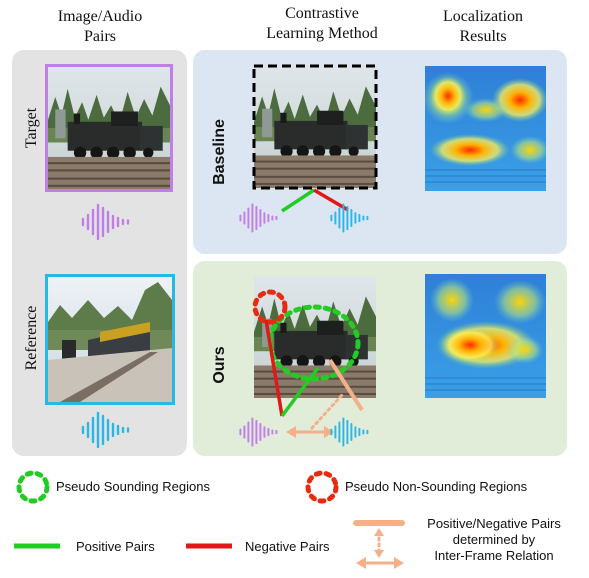 This screenshot has height=578, width=589. I want to click on ours-inter-frame-dotted, so click(327, 411).